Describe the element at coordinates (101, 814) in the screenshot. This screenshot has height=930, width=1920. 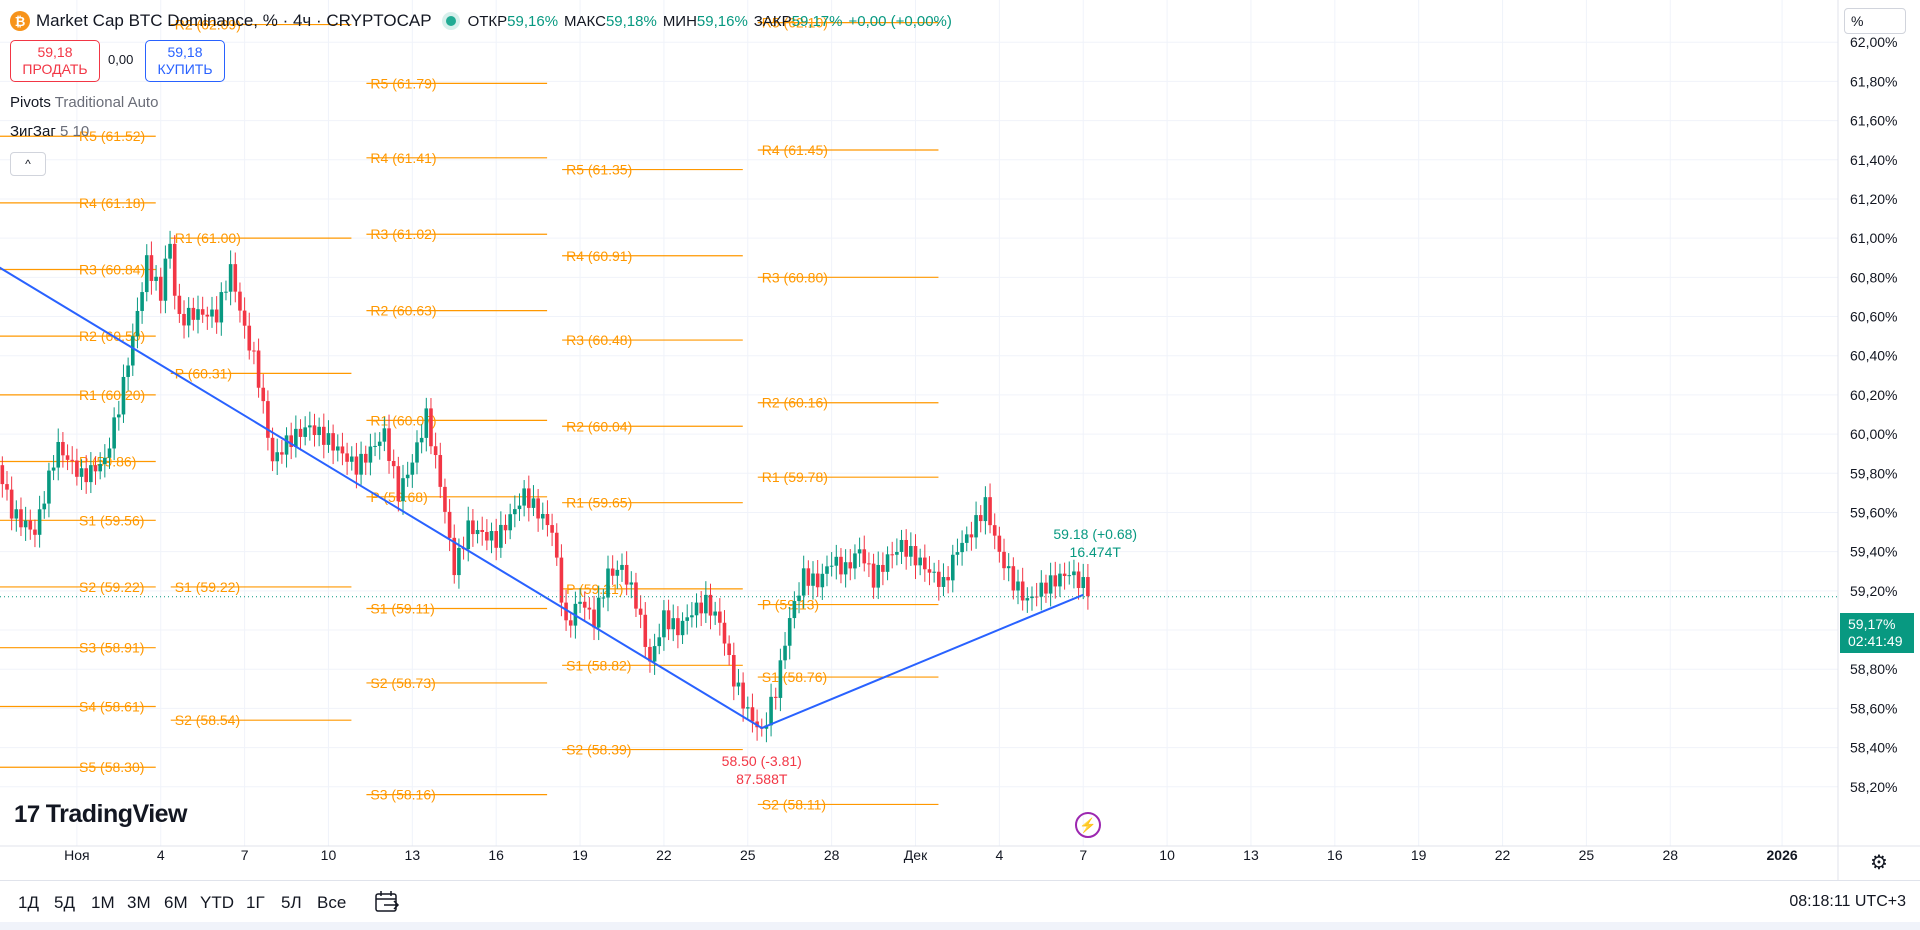
I see `tradingview-logo: 17 TradingView` at that location.